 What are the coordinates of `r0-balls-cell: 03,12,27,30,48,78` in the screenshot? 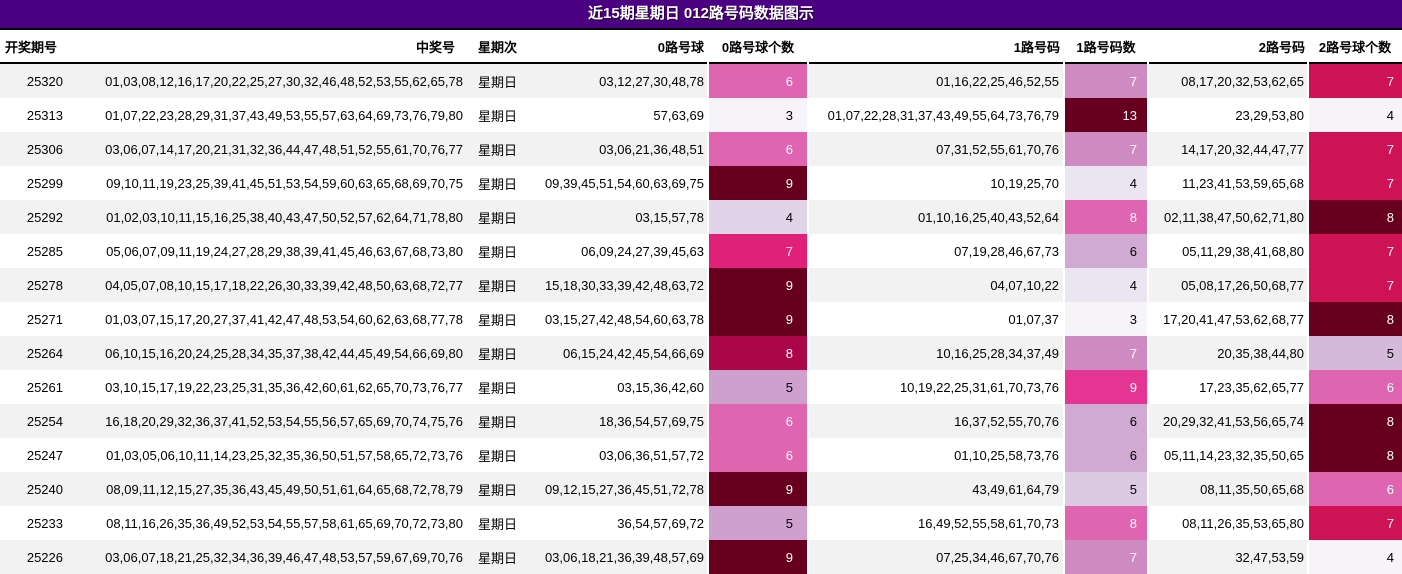 It's located at (619, 80).